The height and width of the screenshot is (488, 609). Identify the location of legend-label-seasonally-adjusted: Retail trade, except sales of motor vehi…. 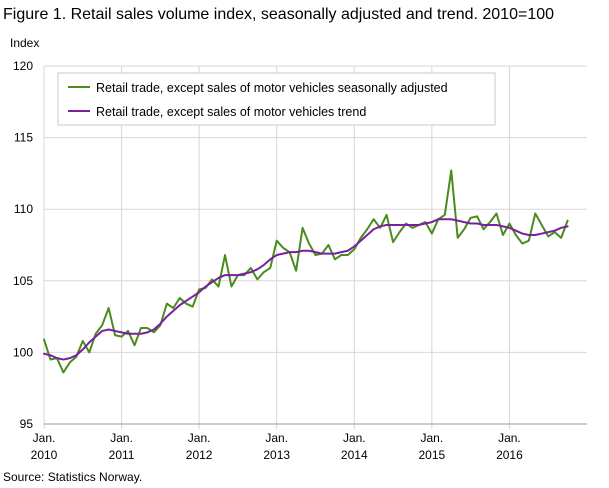
(272, 88).